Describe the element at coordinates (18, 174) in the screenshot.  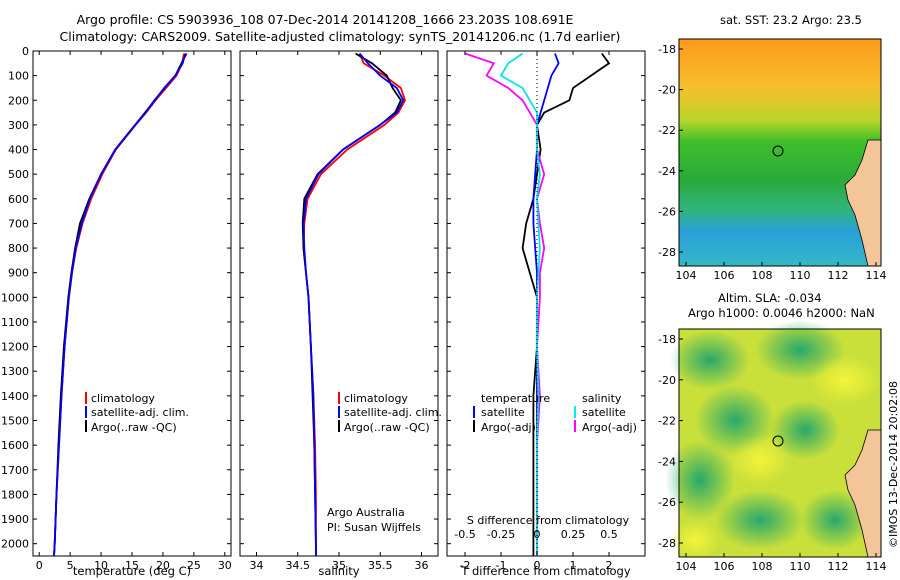
I see `y-tick-label: 500` at that location.